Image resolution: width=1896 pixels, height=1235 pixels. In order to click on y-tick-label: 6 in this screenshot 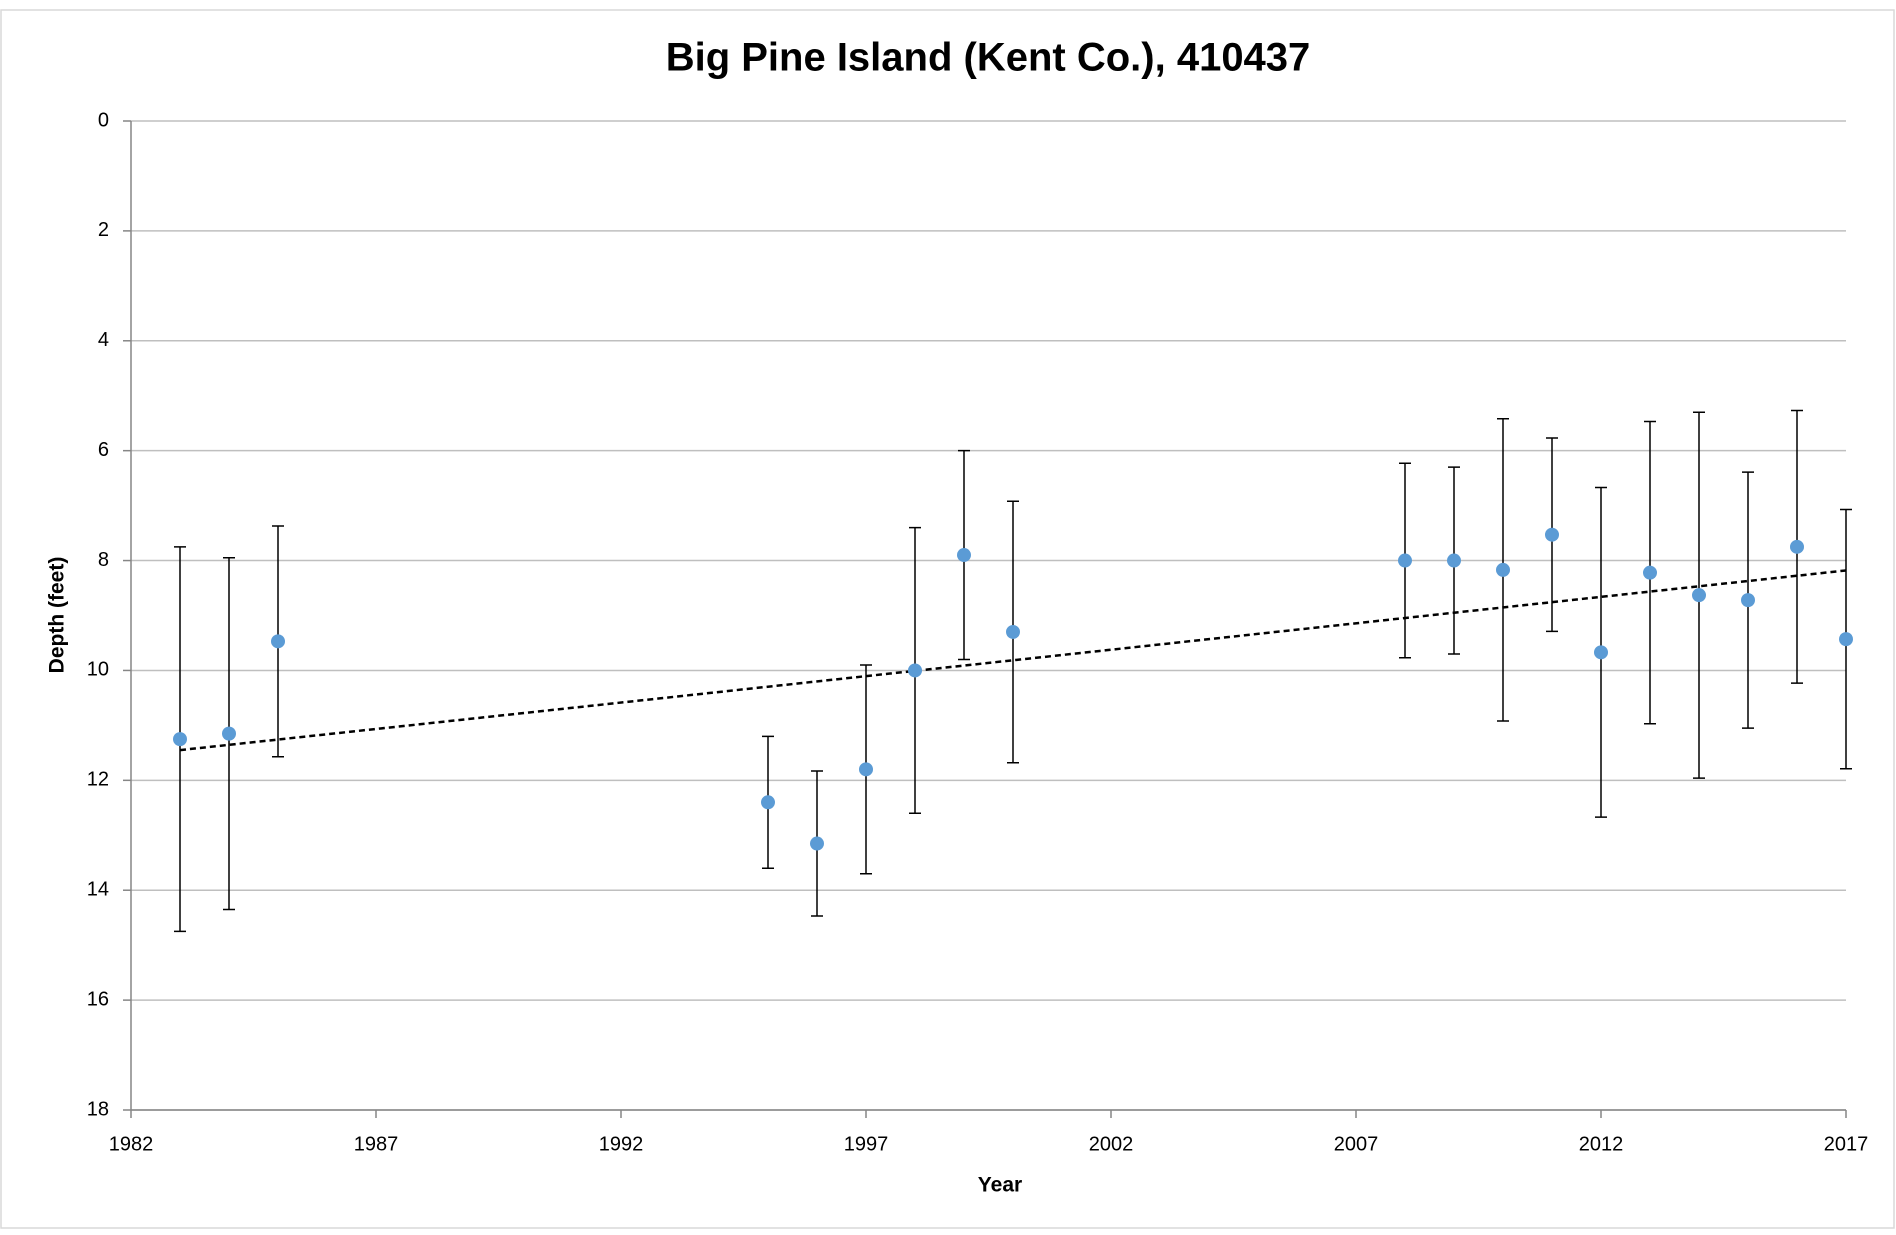, I will do `click(103, 450)`.